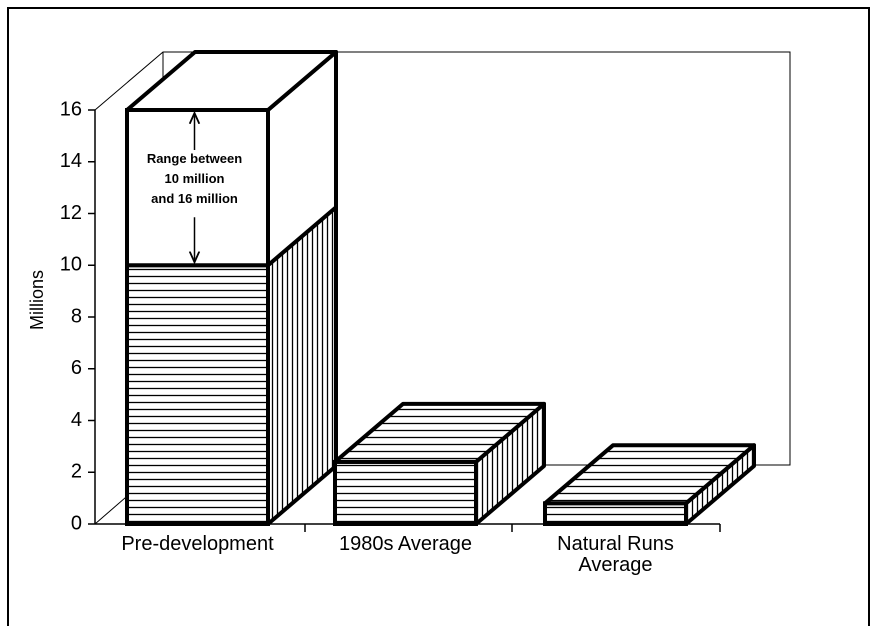  I want to click on y-tick-label: 4, so click(76, 420).